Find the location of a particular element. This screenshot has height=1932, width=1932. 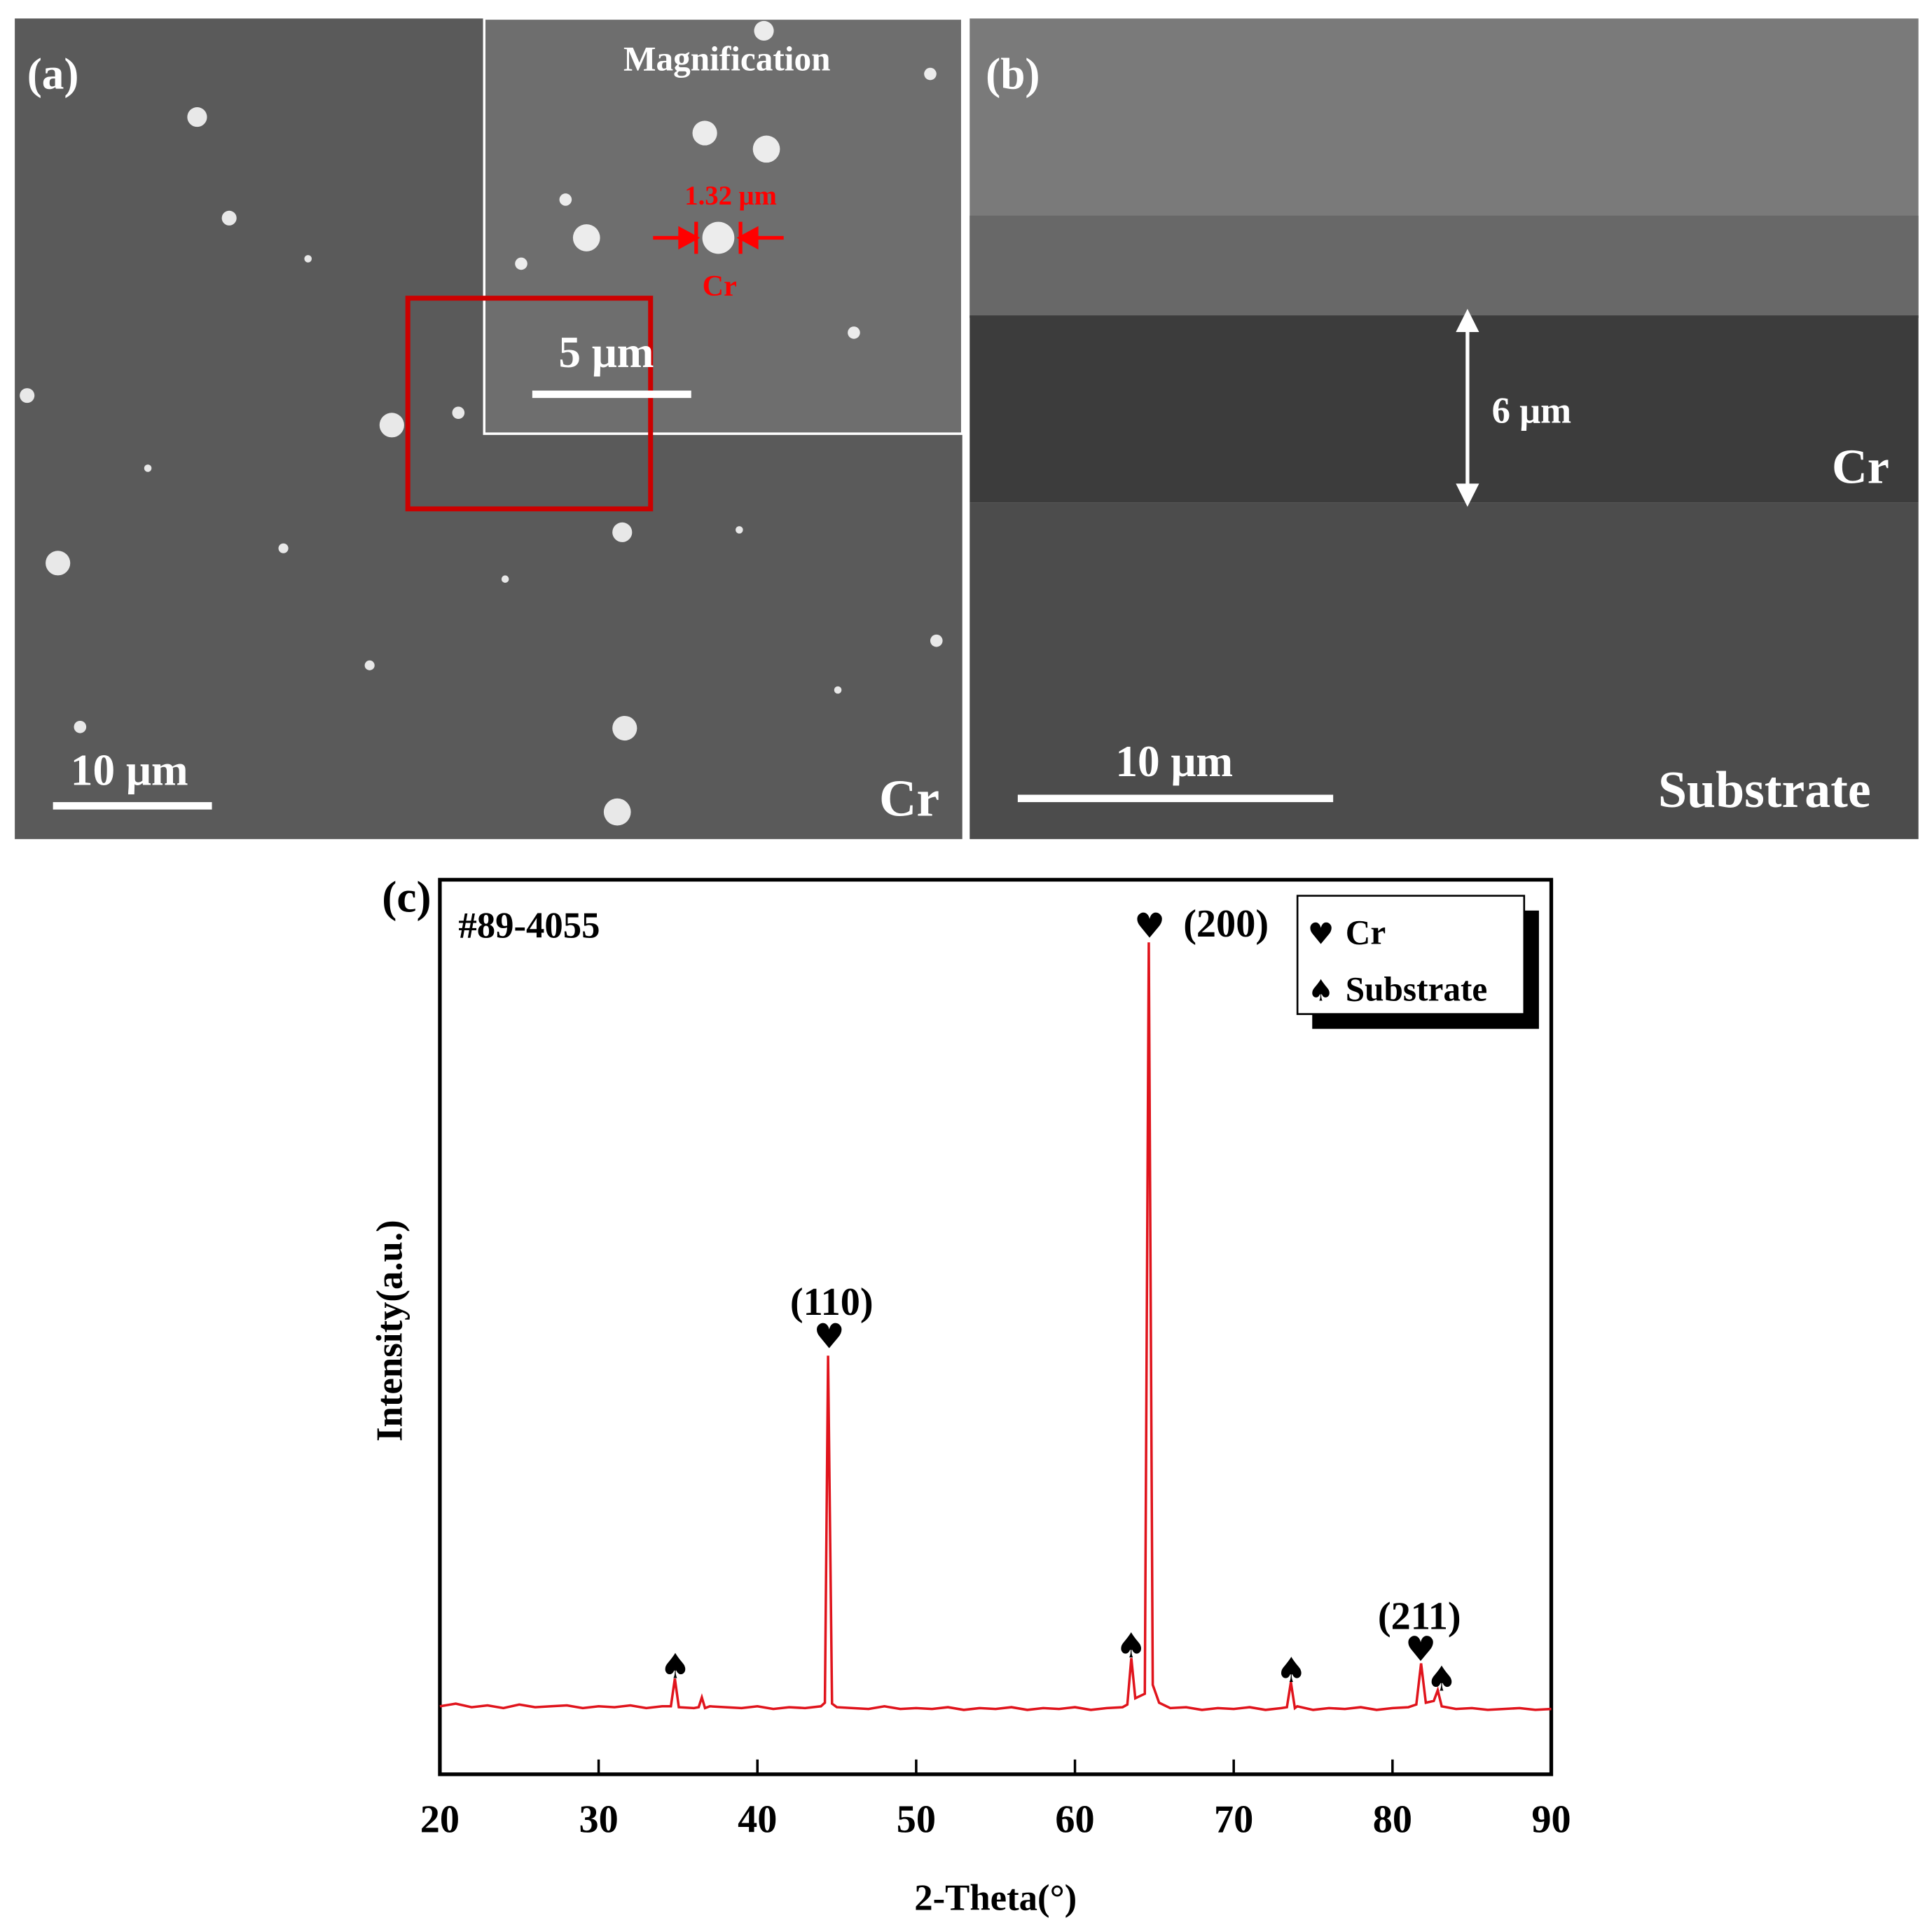

particle-label: Cr is located at coordinates (720, 286).